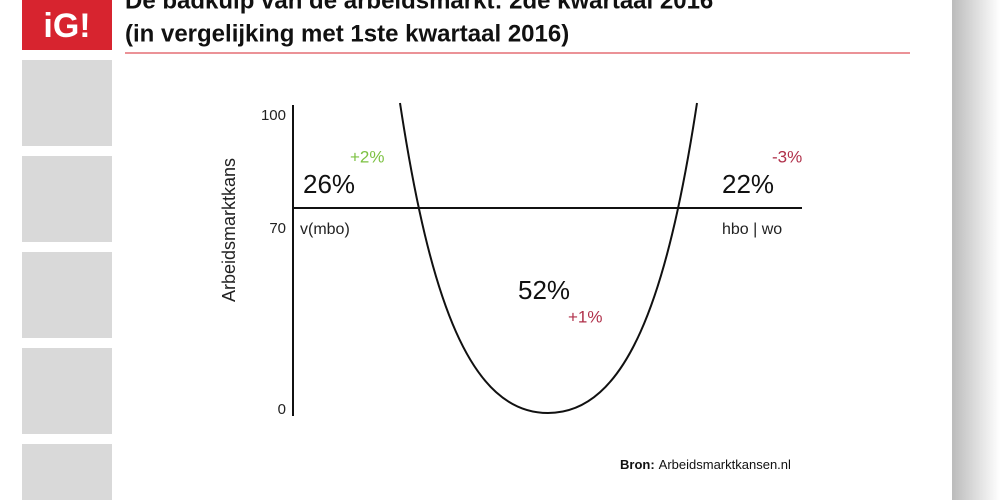 The image size is (1000, 500). Describe the element at coordinates (725, 464) in the screenshot. I see `source-text: Arbeidsmarktkansen.nl` at that location.